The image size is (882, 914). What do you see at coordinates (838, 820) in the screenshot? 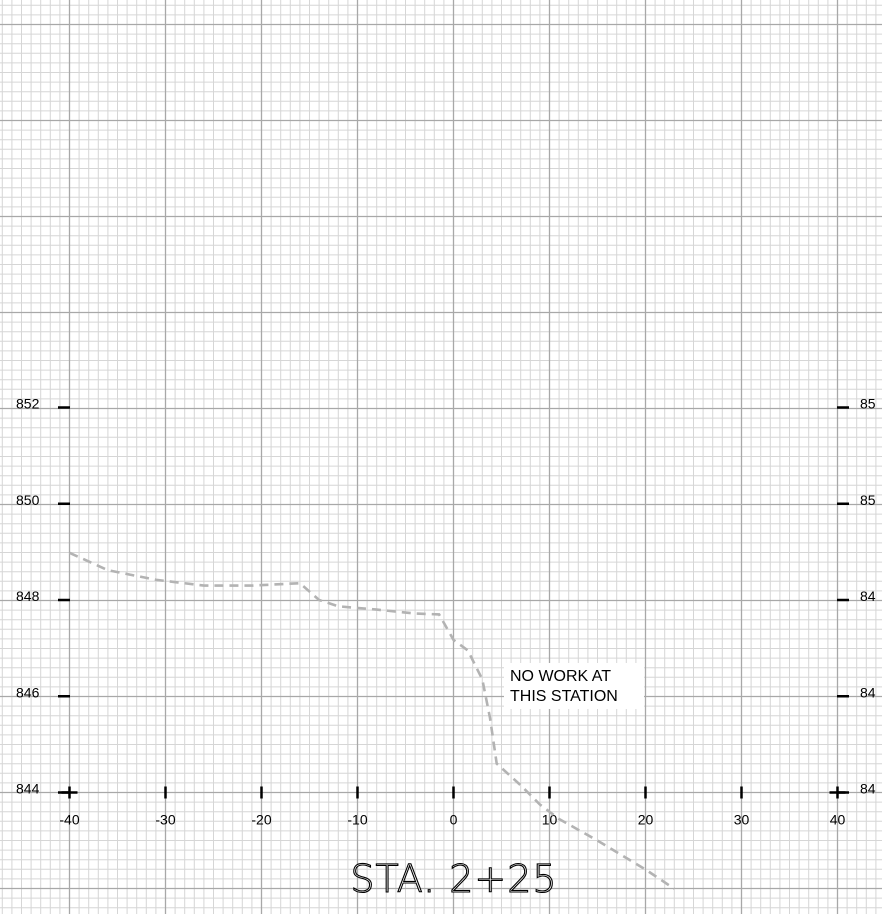
I see `x-tick-label: 40` at bounding box center [838, 820].